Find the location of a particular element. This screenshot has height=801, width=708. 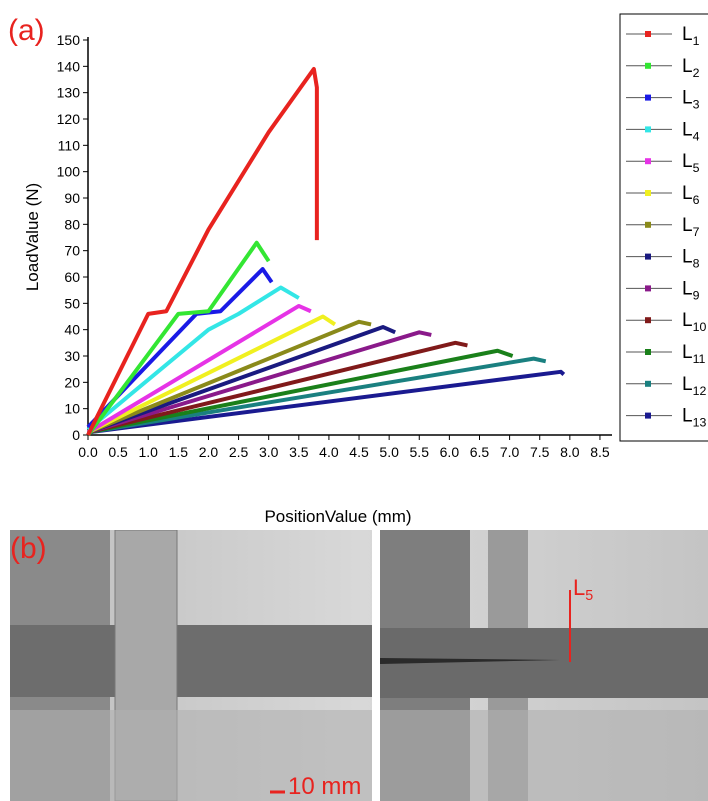

legend-label: L9 is located at coordinates (691, 290).